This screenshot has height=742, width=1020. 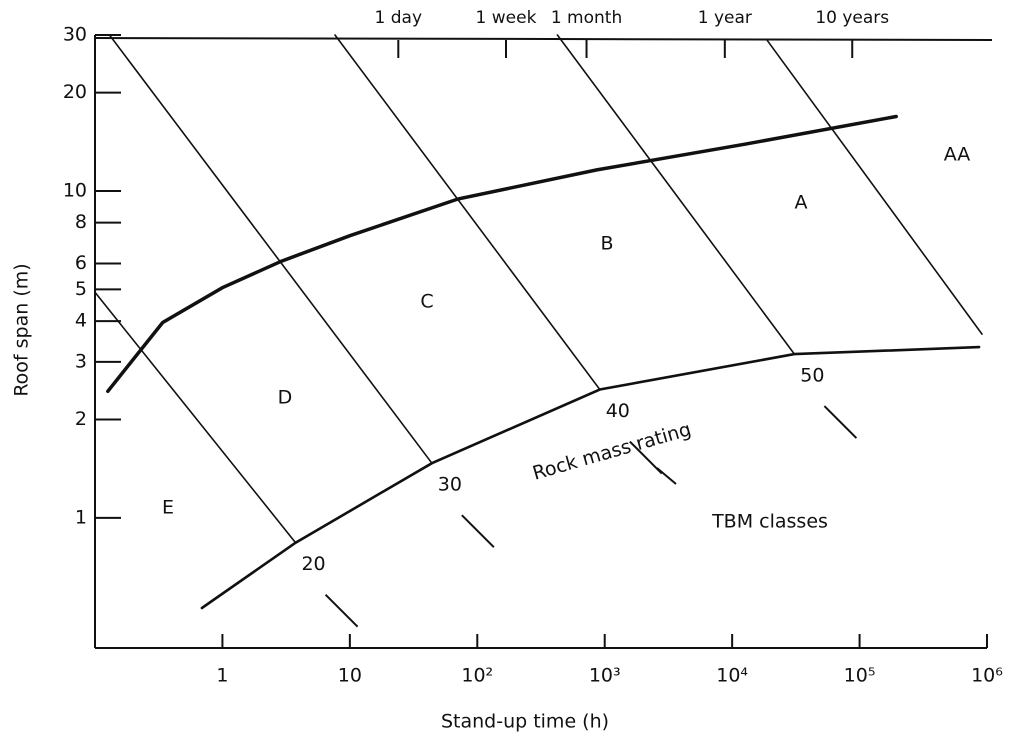 I want to click on top-tick-label: 10 years, so click(x=852, y=18).